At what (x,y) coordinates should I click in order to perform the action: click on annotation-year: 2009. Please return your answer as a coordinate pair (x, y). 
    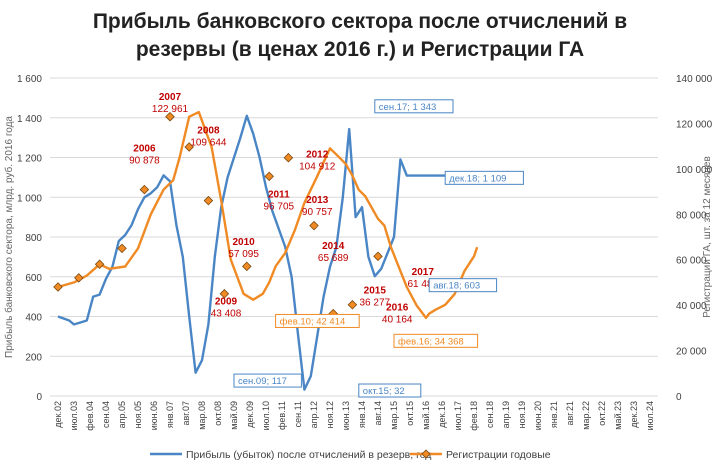
    Looking at the image, I should click on (226, 302).